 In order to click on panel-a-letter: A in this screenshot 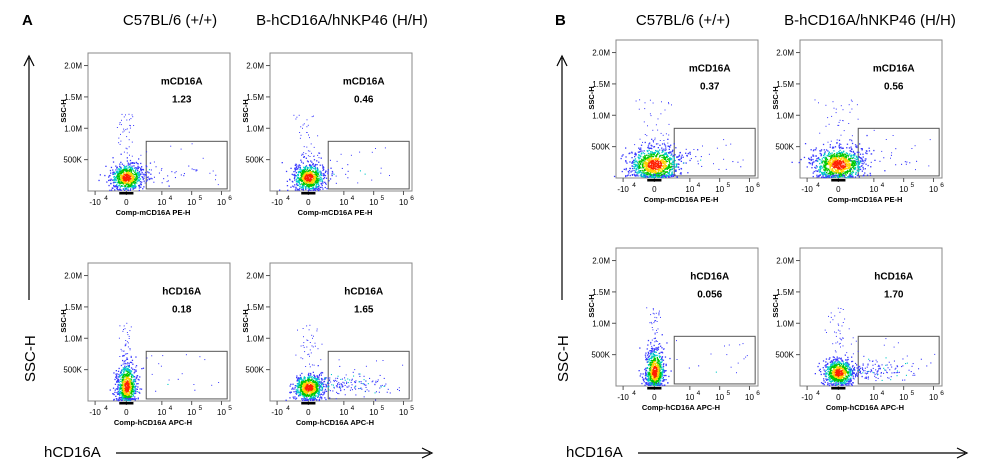, I will do `click(27, 20)`.